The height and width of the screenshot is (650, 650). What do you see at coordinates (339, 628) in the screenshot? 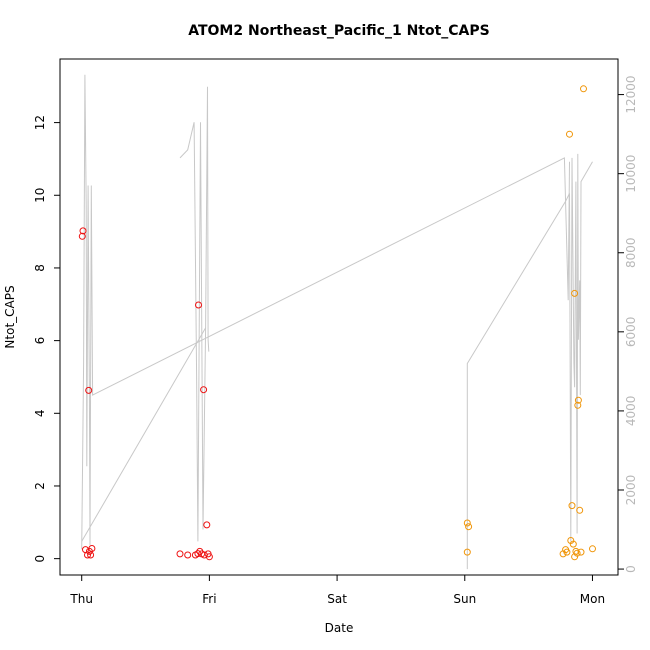
I see `x-axis-label: Date` at bounding box center [339, 628].